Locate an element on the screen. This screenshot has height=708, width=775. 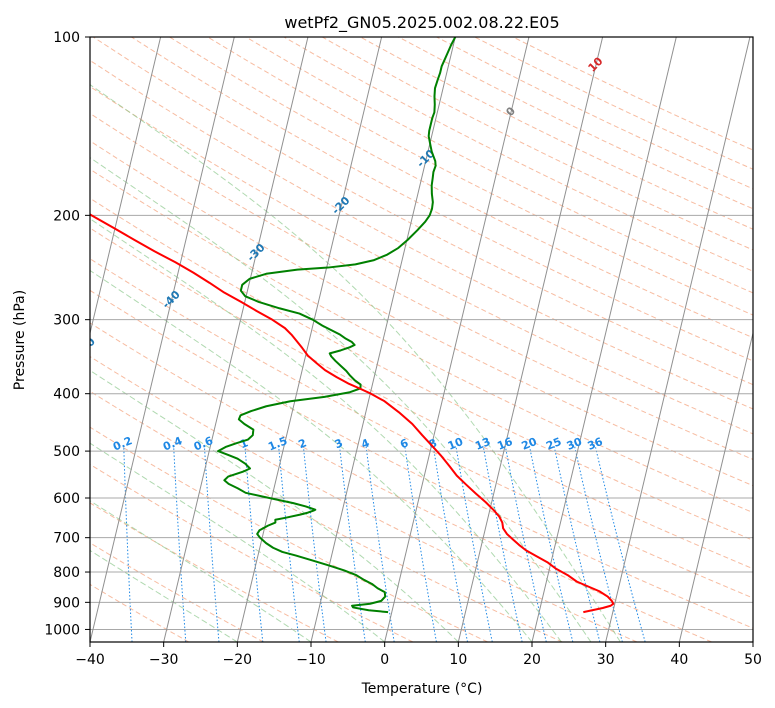
y-tick-label: 900 is located at coordinates (66, 603).